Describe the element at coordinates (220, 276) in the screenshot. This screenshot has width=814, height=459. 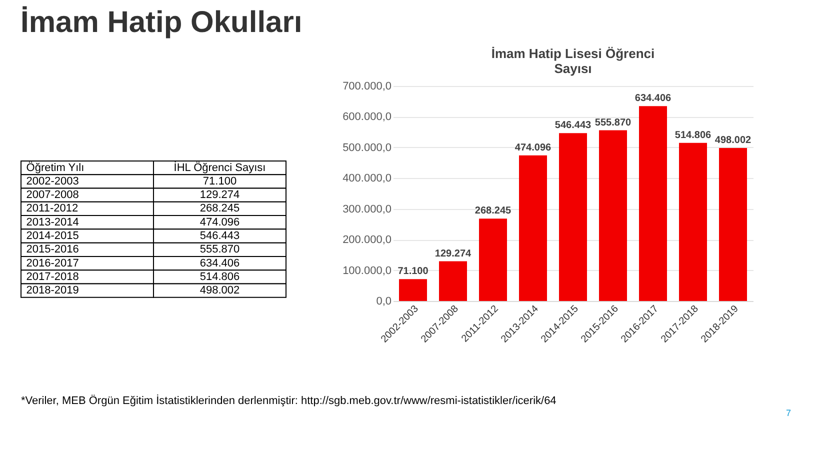
I see `text: 514.806` at that location.